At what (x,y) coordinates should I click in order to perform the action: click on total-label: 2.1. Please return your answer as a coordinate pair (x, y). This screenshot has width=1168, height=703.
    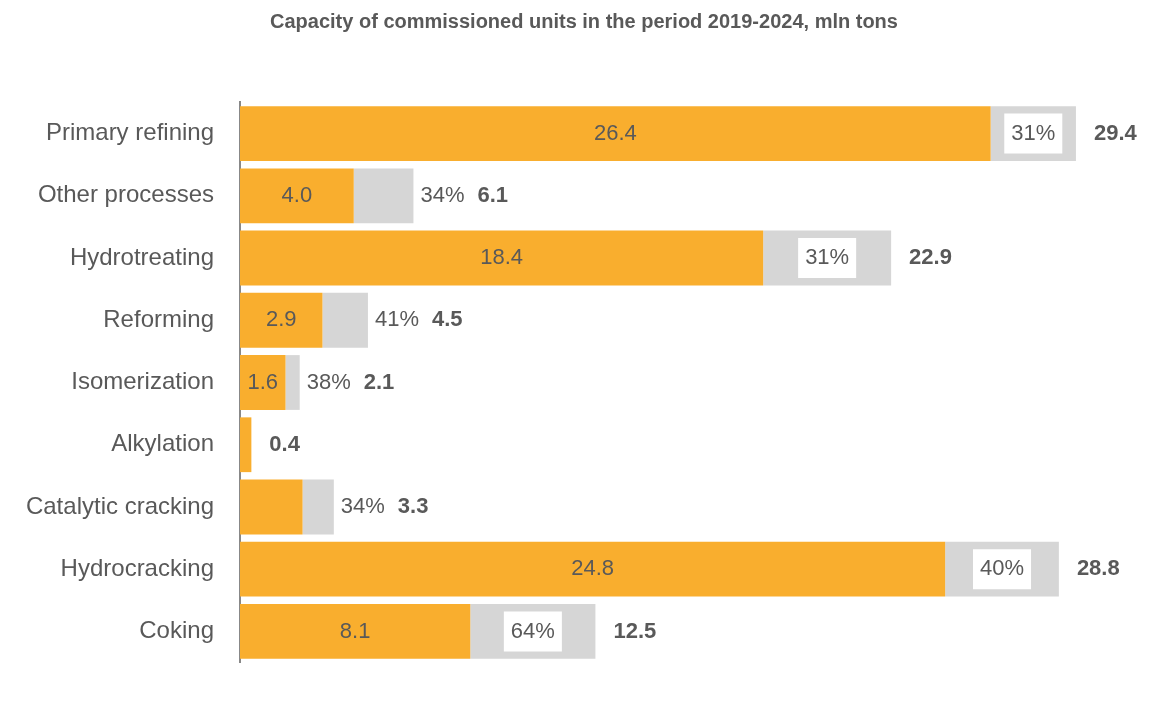
    Looking at the image, I should click on (379, 381).